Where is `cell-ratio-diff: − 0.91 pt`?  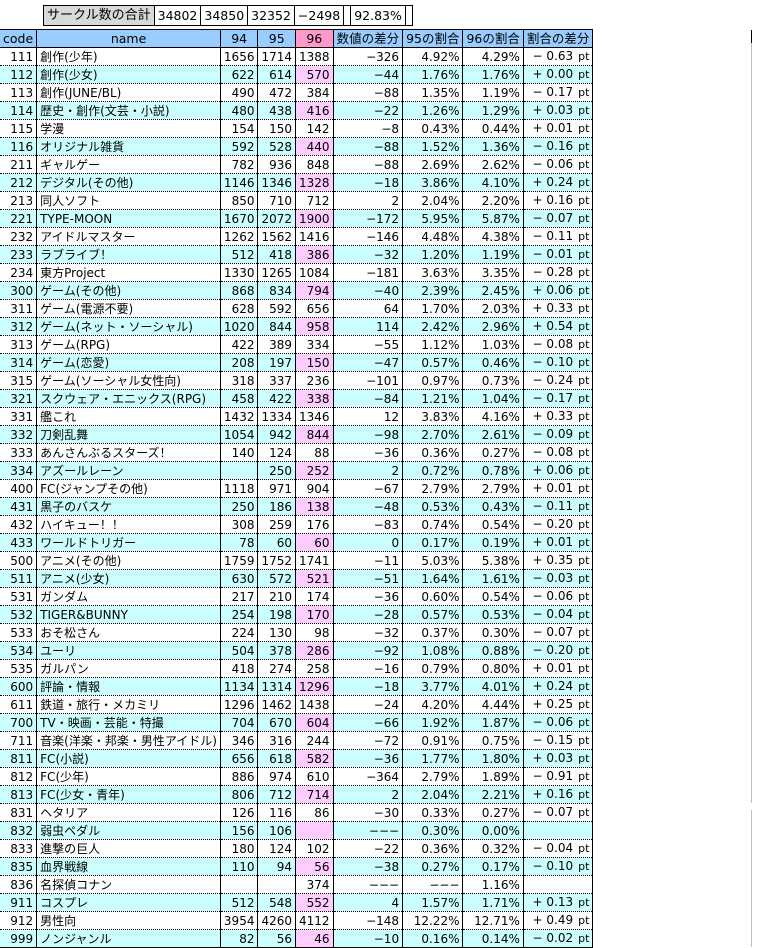
cell-ratio-diff: − 0.91 pt is located at coordinates (558, 776).